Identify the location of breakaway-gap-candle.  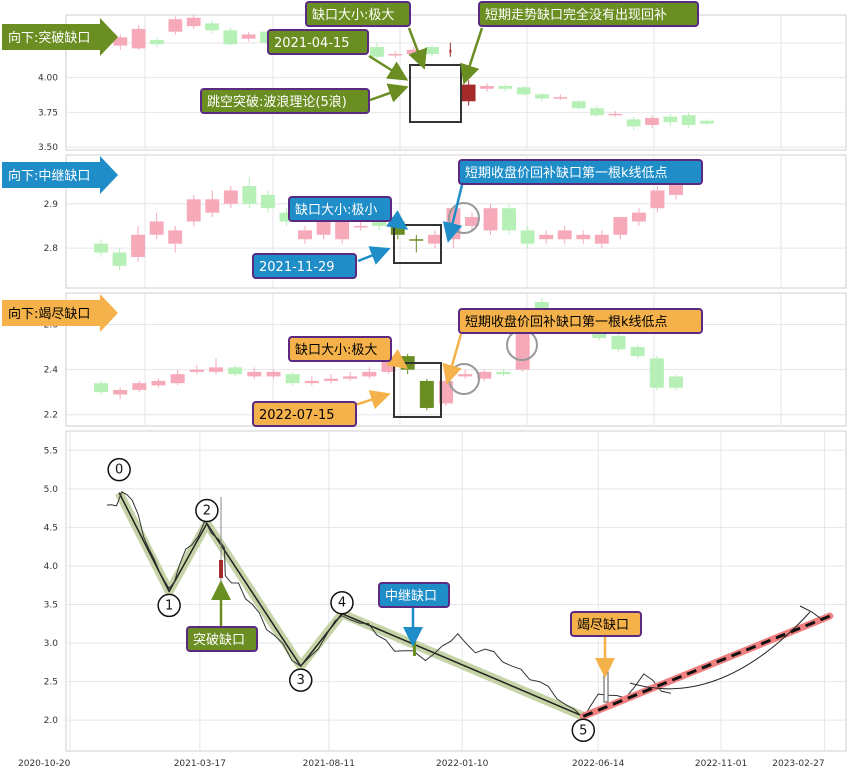
(221, 569).